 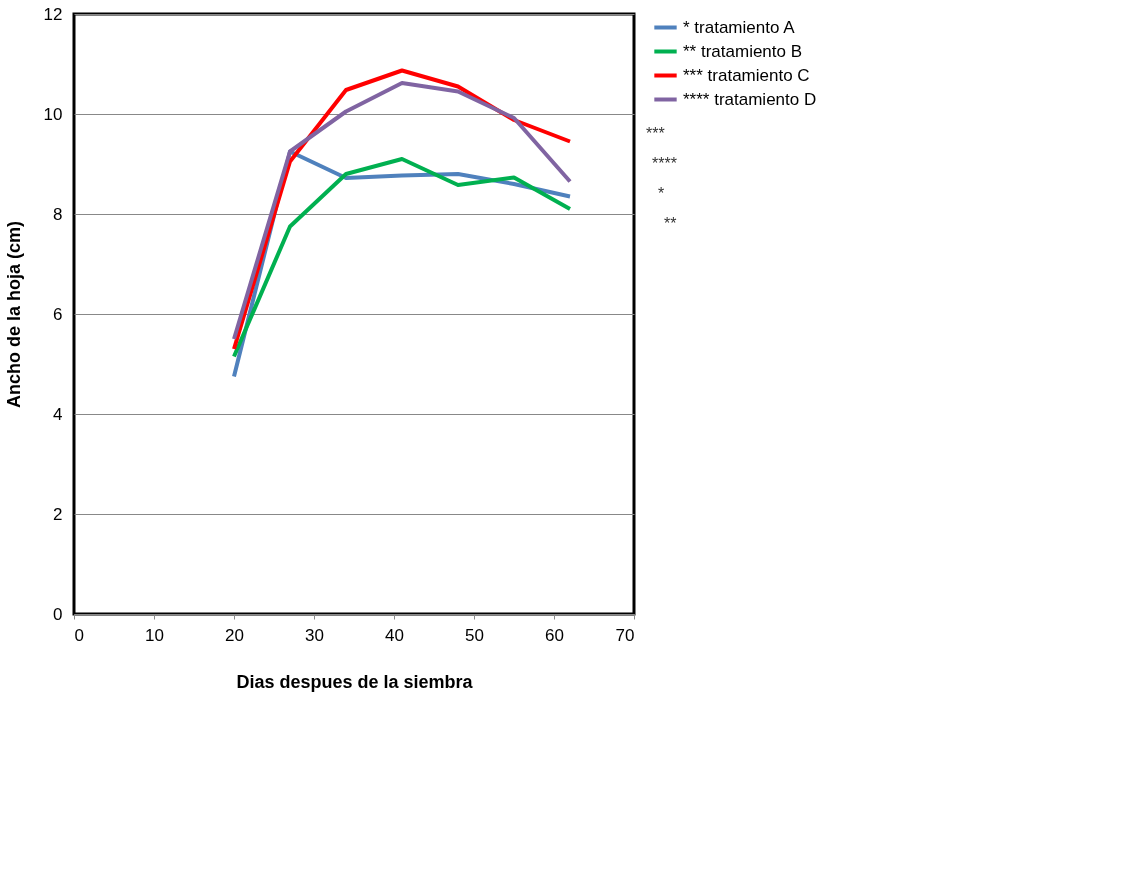 I want to click on x-tick-label: 60, so click(x=554, y=635).